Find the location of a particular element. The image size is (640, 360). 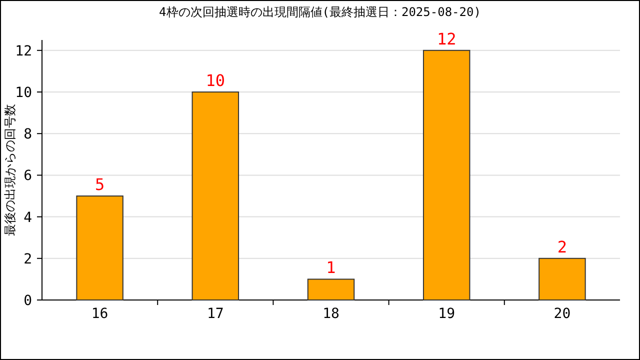

data-label: 1 is located at coordinates (331, 268).